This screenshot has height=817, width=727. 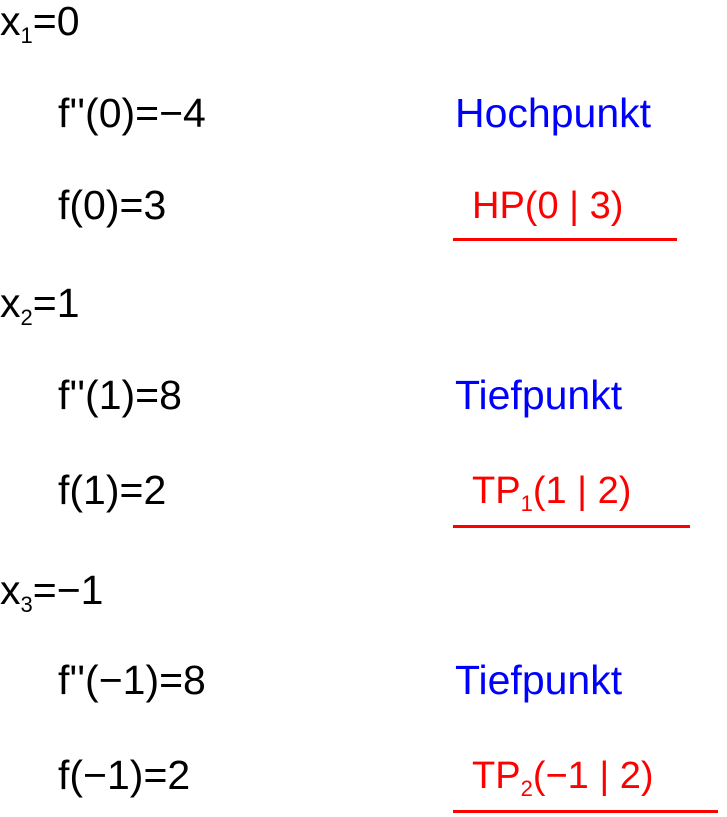 I want to click on point-name: HP, so click(x=498, y=206).